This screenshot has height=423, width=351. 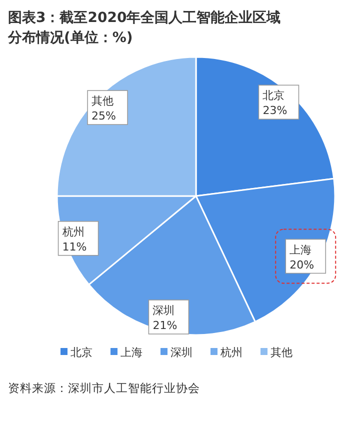 I want to click on data-label: 20%, so click(x=302, y=265).